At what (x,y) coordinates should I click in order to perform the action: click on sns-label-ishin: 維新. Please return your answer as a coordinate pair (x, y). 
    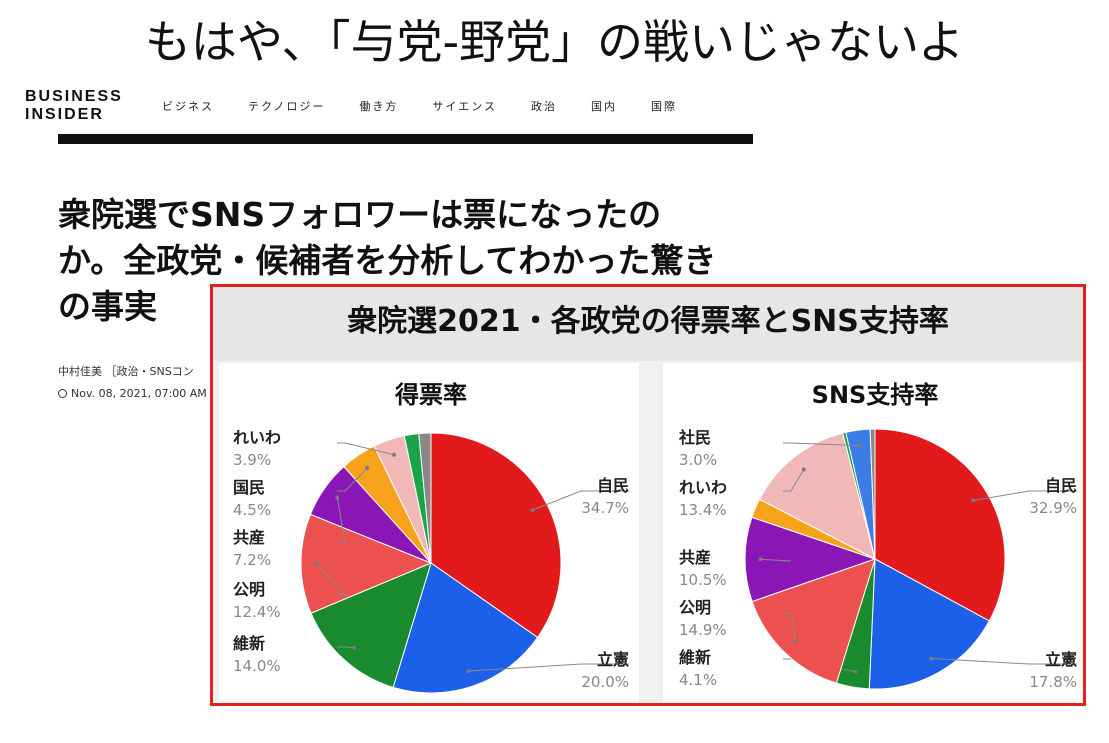
    Looking at the image, I should click on (695, 657).